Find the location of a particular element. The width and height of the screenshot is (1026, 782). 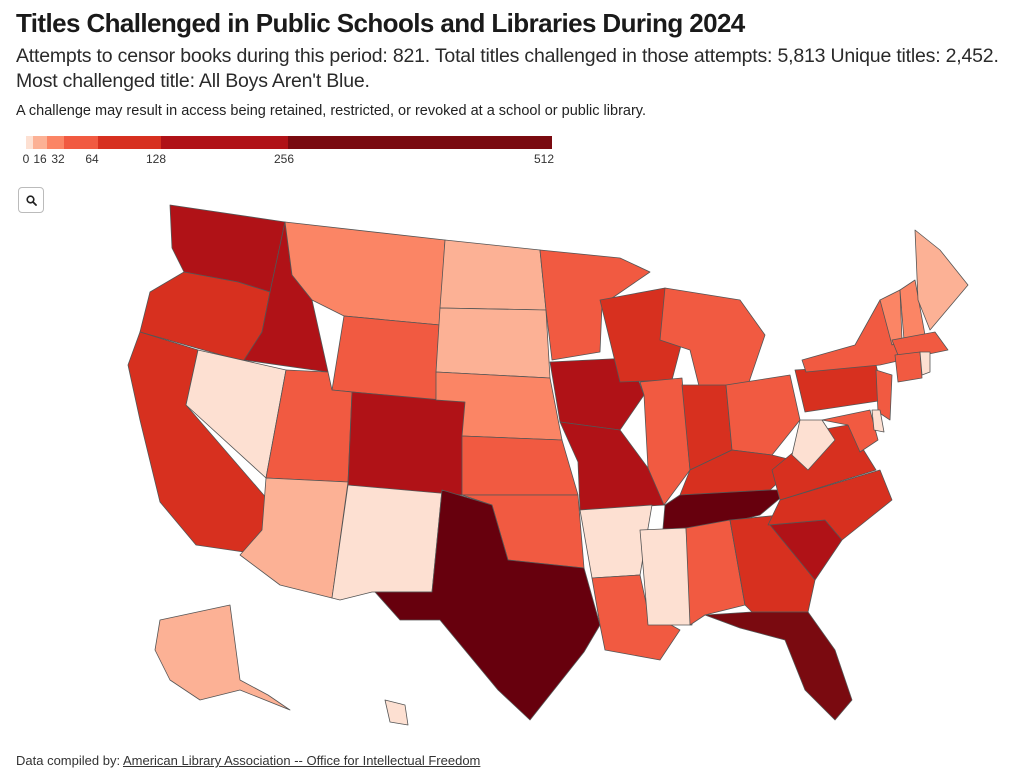

state-mi is located at coordinates (712, 339).